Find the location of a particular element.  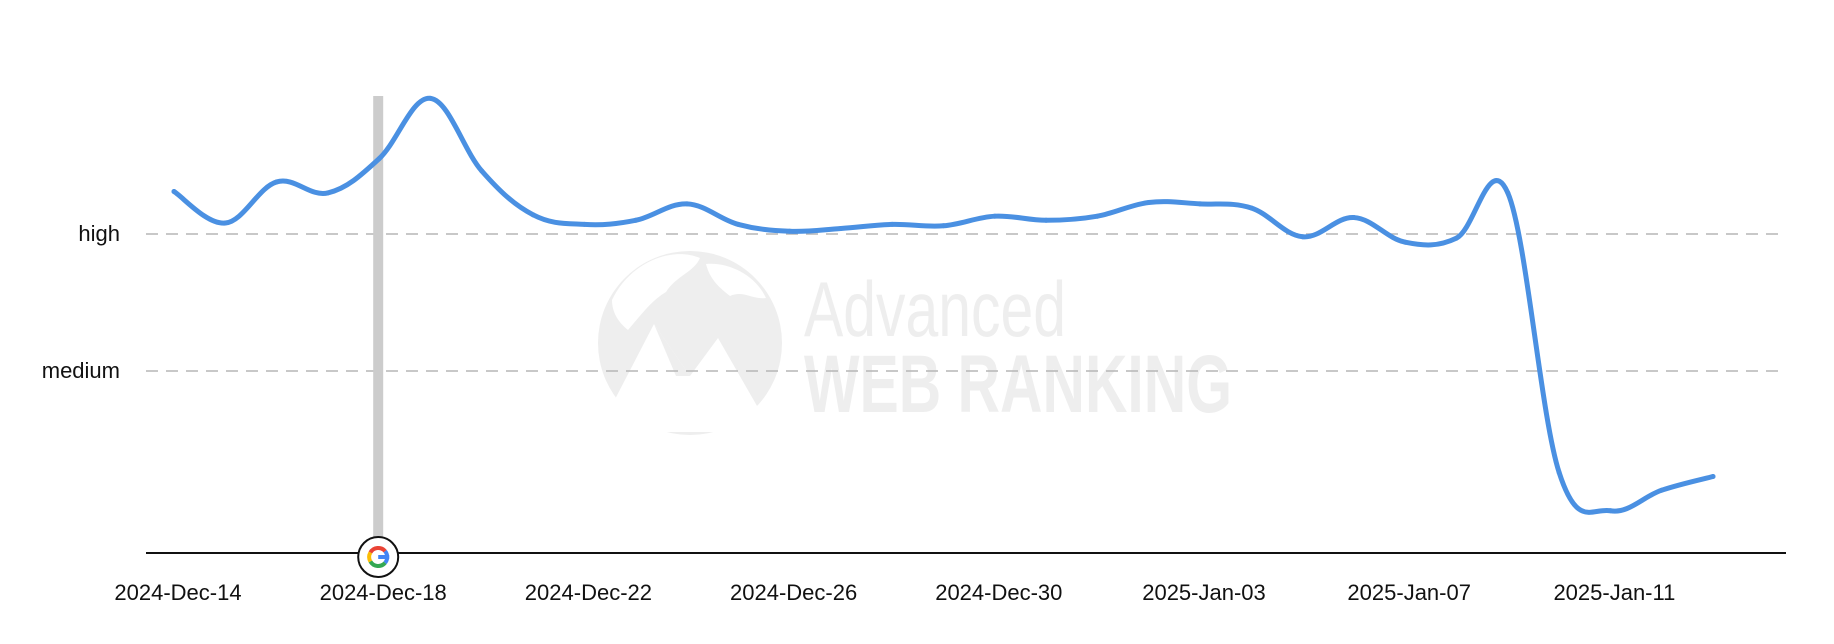

watermark-text-line2: WEB RANKING is located at coordinates (1018, 384).